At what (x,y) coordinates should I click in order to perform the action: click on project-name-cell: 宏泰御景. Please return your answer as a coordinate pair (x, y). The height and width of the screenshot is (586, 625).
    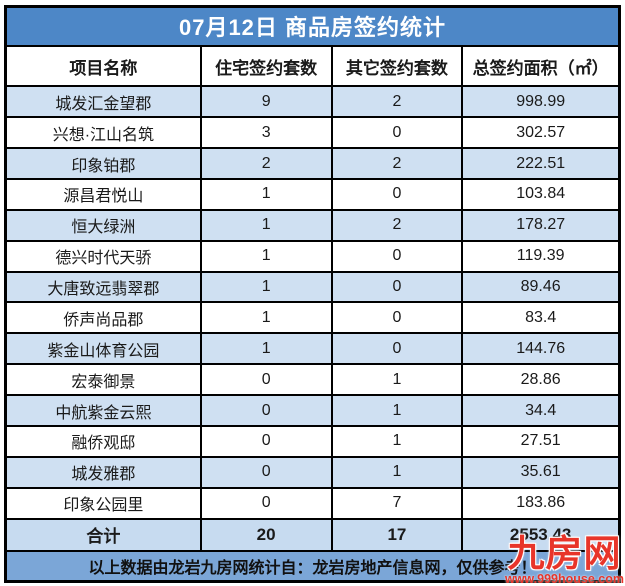
    Looking at the image, I should click on (103, 380).